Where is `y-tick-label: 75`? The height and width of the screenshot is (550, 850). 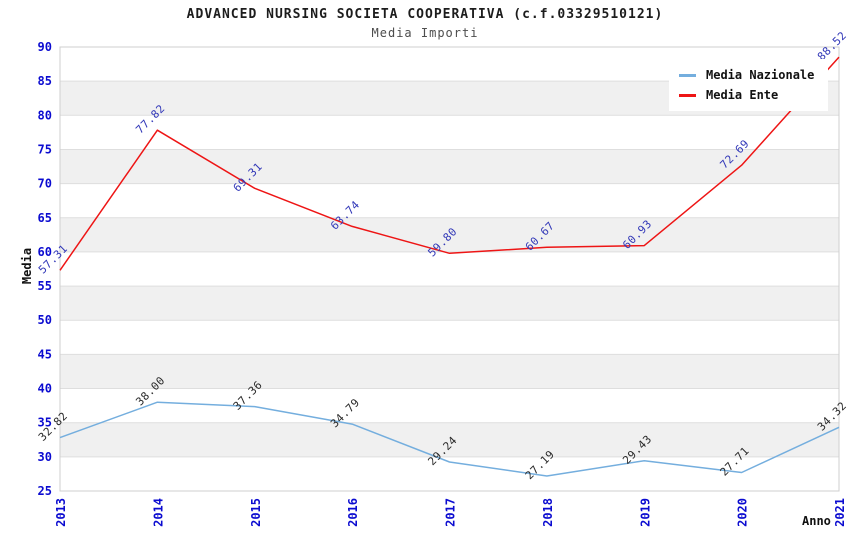
y-tick-label: 75 is located at coordinates (45, 149).